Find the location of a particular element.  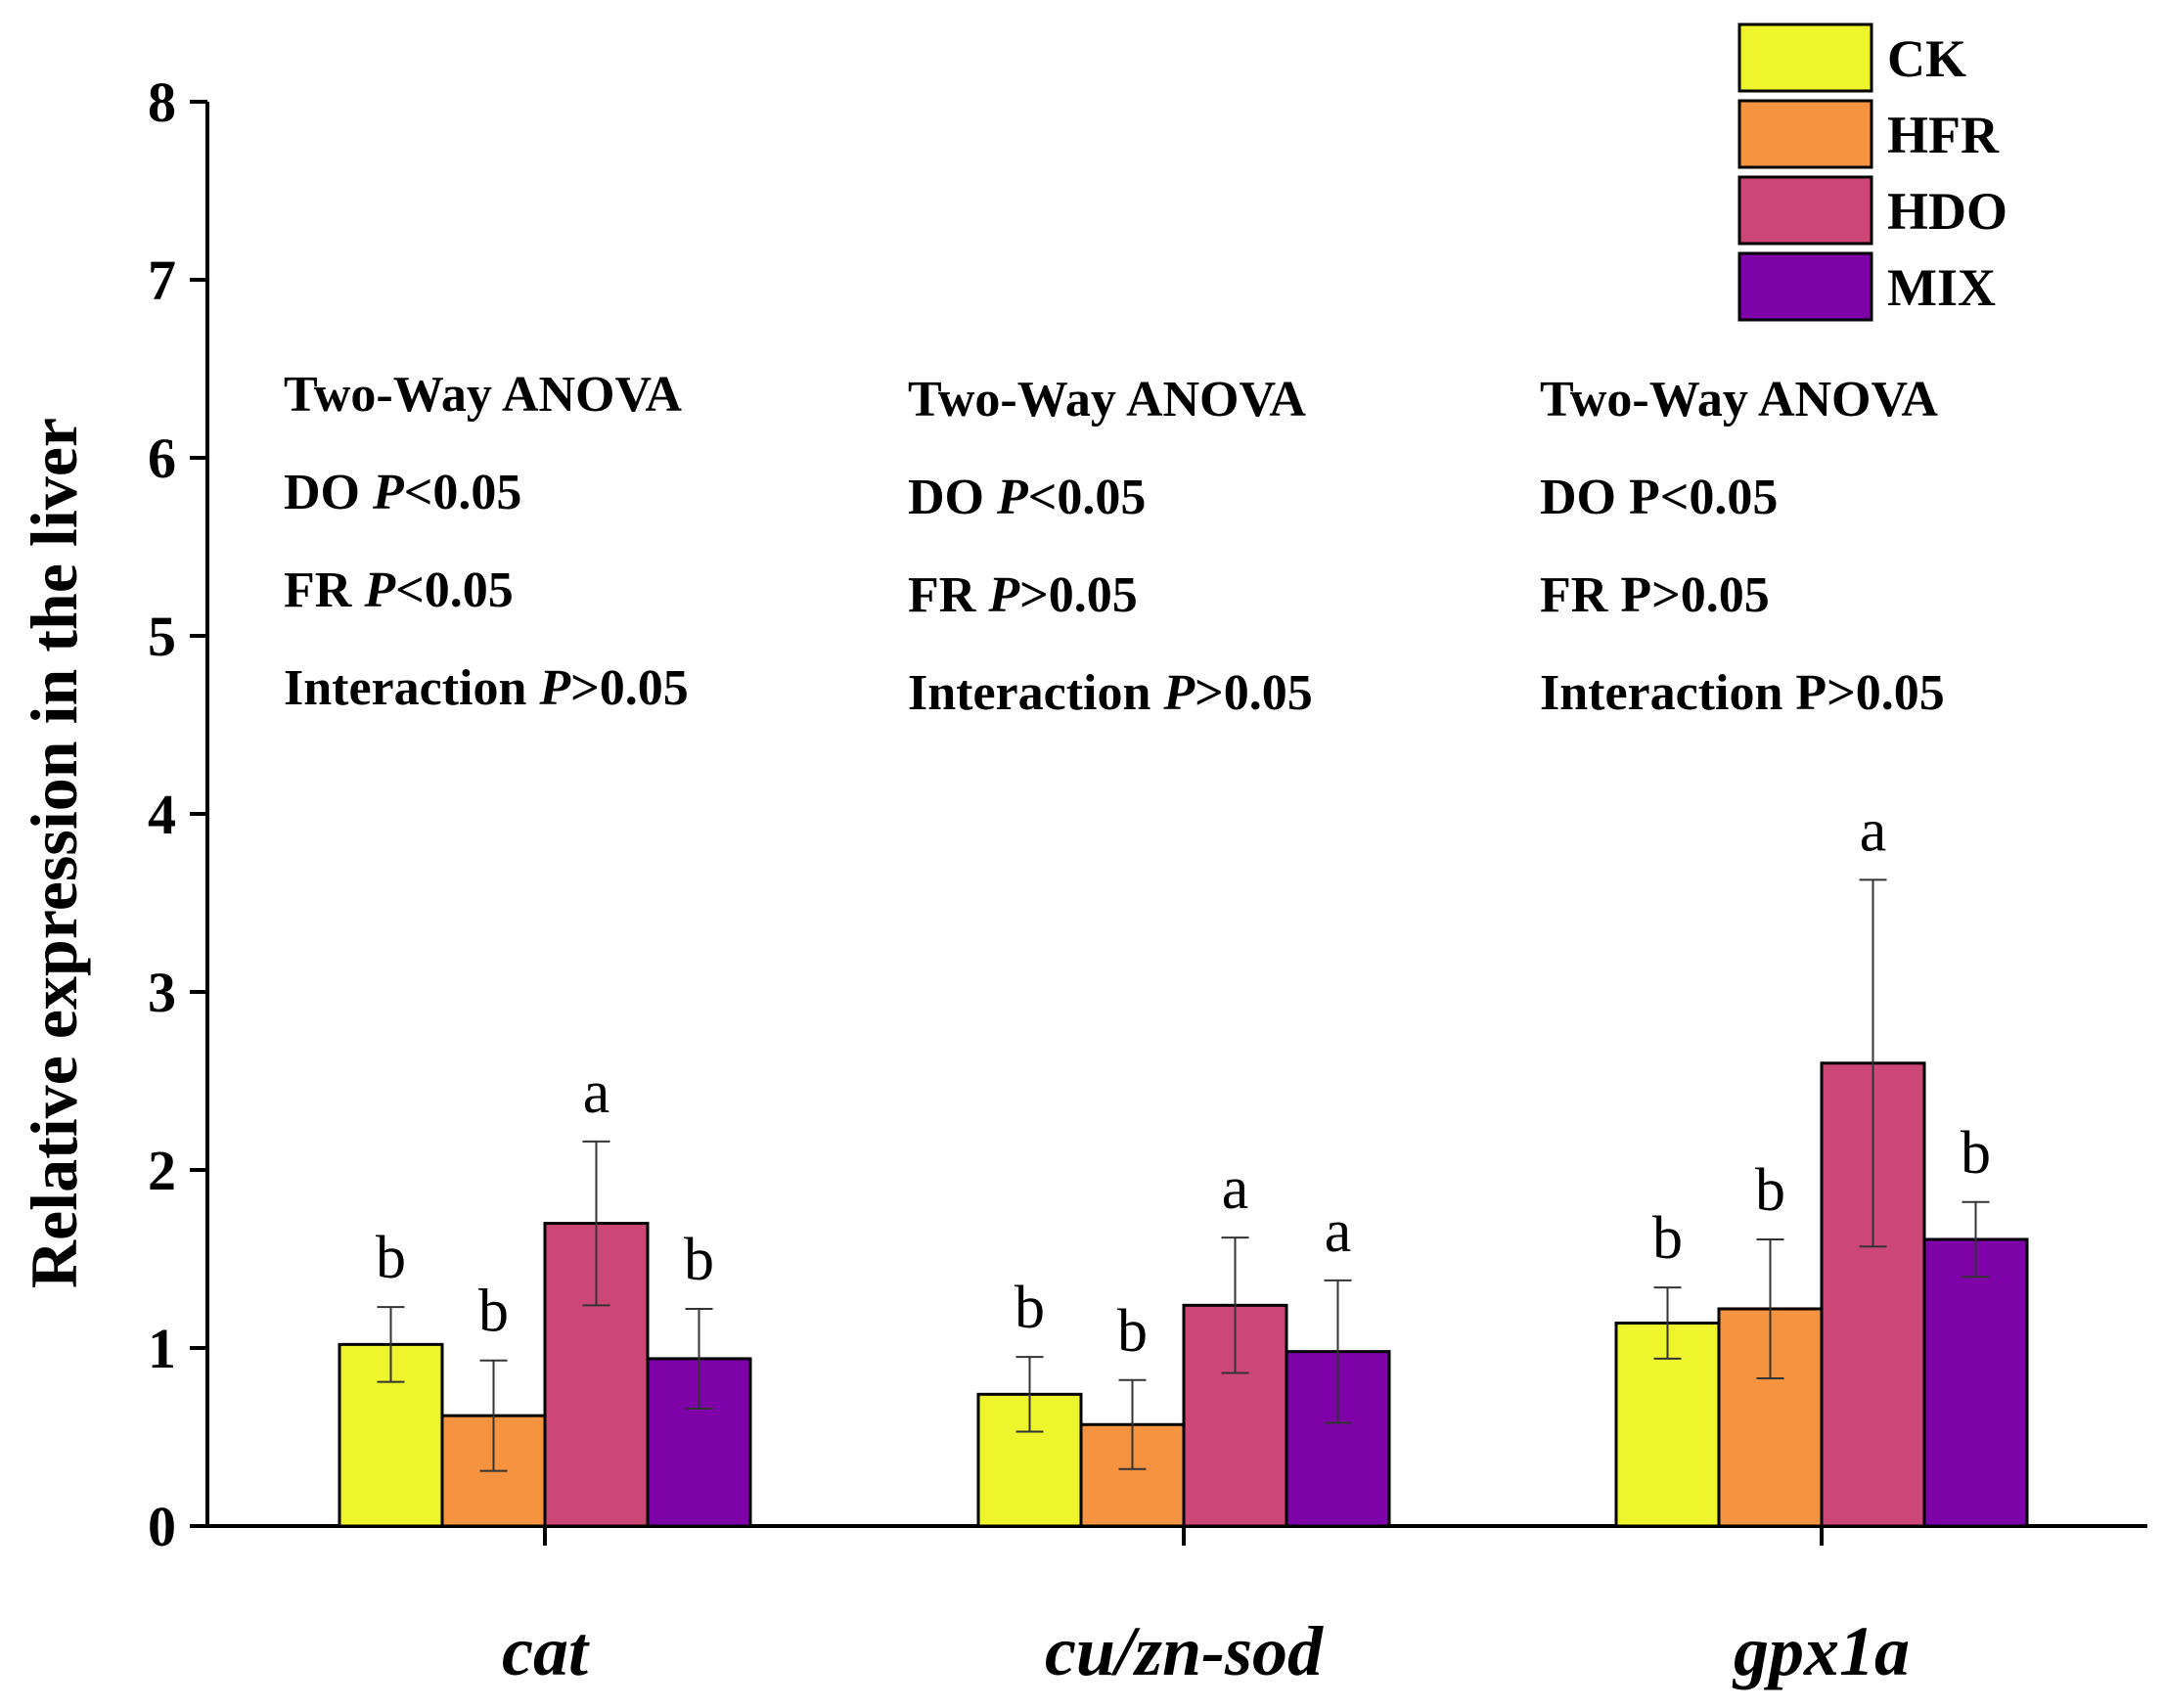

y-tick-label: 7 is located at coordinates (162, 280).